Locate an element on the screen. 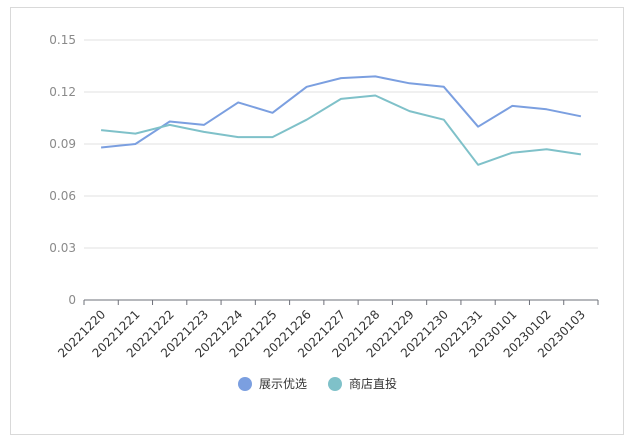  legend-label: 展示优选 is located at coordinates (283, 384).